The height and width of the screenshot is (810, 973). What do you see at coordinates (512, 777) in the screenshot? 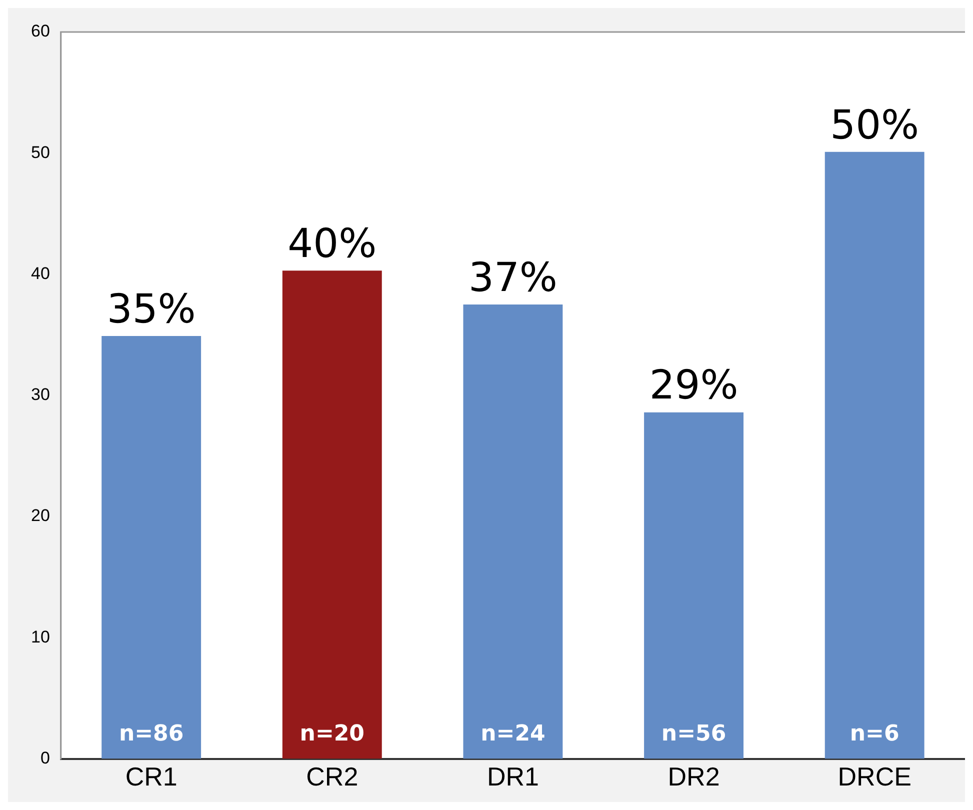
I see `x-tick-label: DR1` at bounding box center [512, 777].